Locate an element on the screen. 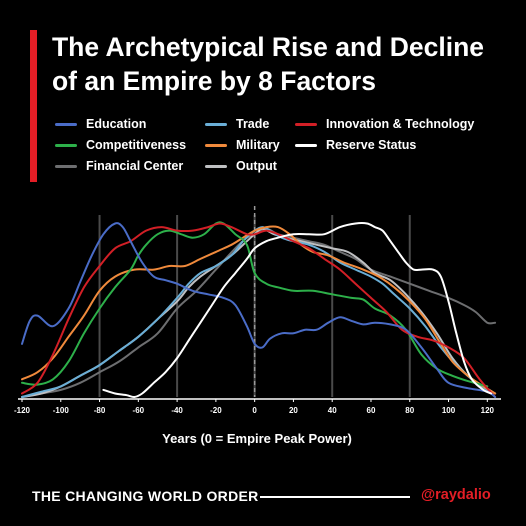 This screenshot has height=526, width=526. x-tick-label: -120 is located at coordinates (22, 410).